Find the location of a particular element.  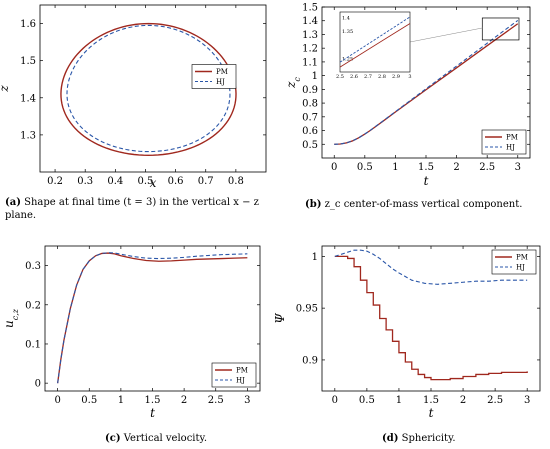

x-tick-label-d-6: 3 is located at coordinates (527, 400).